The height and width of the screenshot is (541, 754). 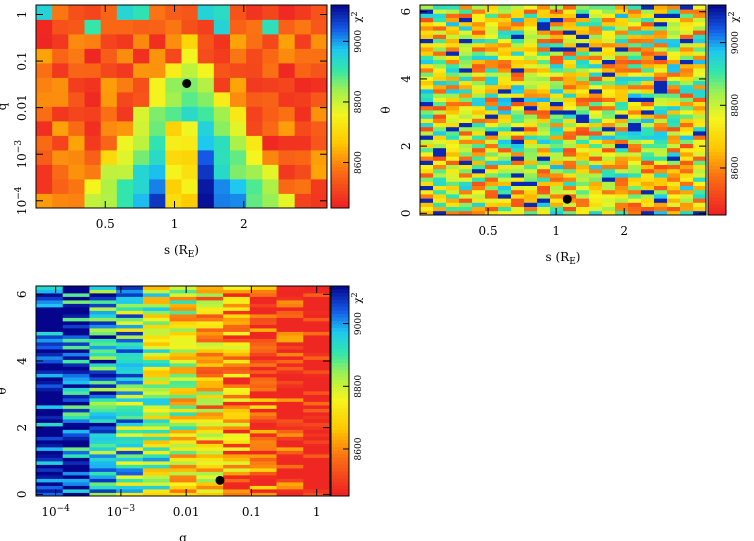 I want to click on y-tick-label: 1, so click(x=22, y=15).